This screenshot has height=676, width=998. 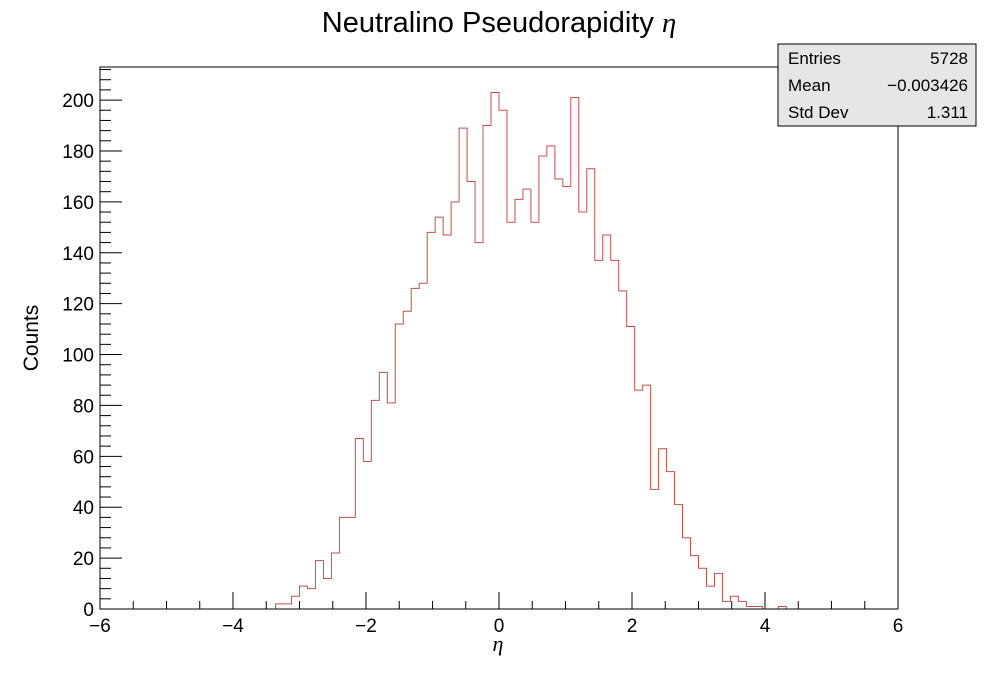 I want to click on y-tick-label: 200, so click(x=78, y=101).